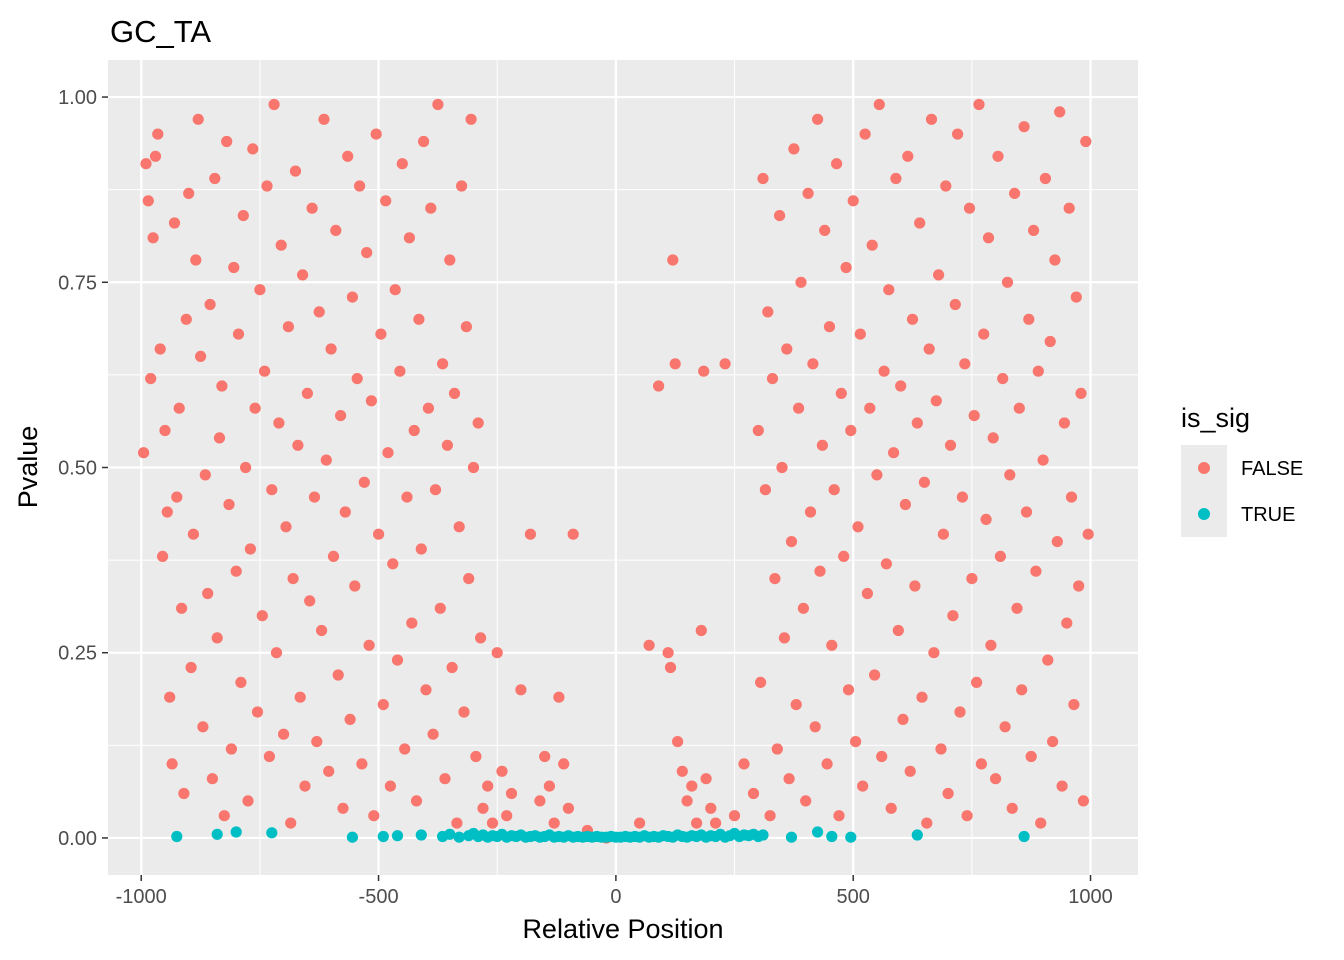  Describe the element at coordinates (83, 468) in the screenshot. I see `y-axis-ticks: 0.00 0.25 0.50 0.75 1.00` at that location.